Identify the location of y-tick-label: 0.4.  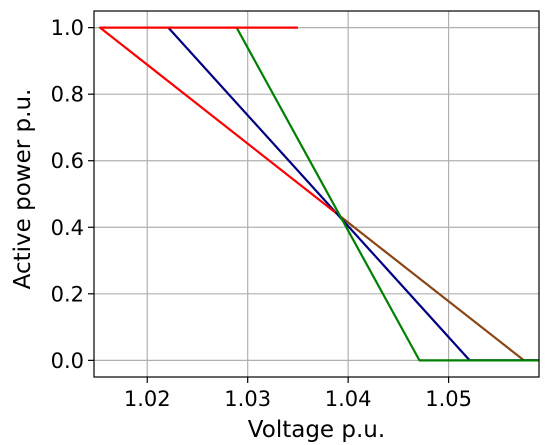
(67, 228).